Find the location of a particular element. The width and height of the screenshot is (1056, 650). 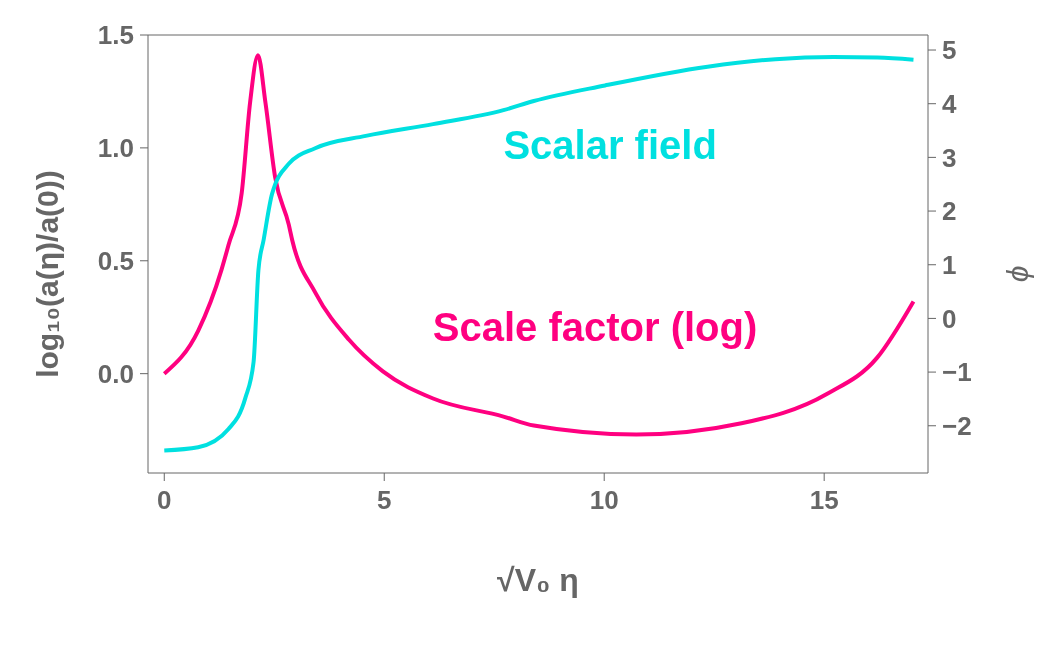

x-tick-label: 10 is located at coordinates (604, 500).